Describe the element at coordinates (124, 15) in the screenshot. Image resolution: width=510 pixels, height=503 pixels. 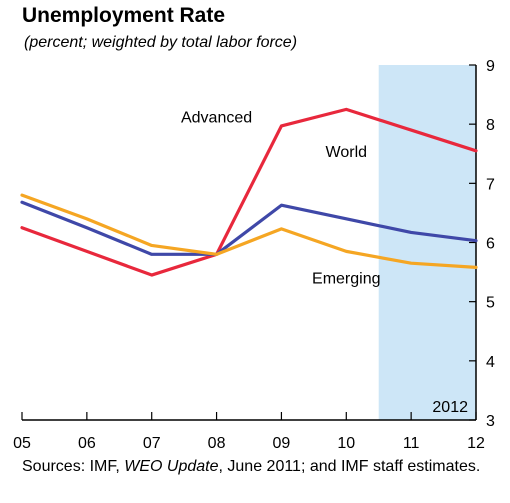
I see `chart-title: Unemployment Rate` at that location.